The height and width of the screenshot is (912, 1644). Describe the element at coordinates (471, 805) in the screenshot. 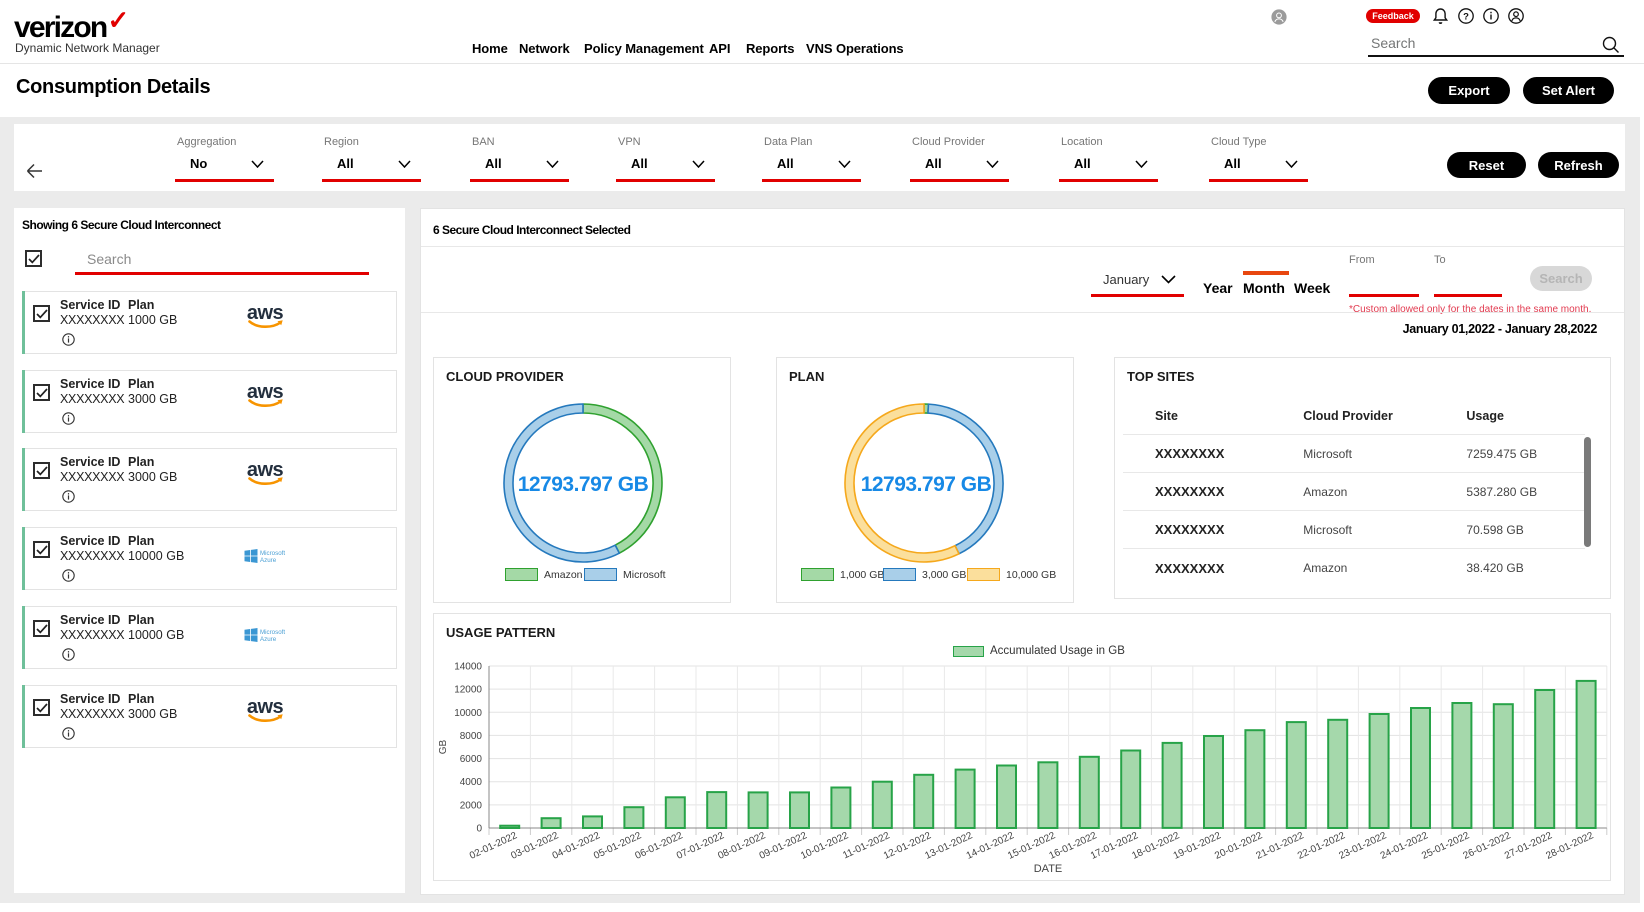

I see `svg-text: 2000` at that location.